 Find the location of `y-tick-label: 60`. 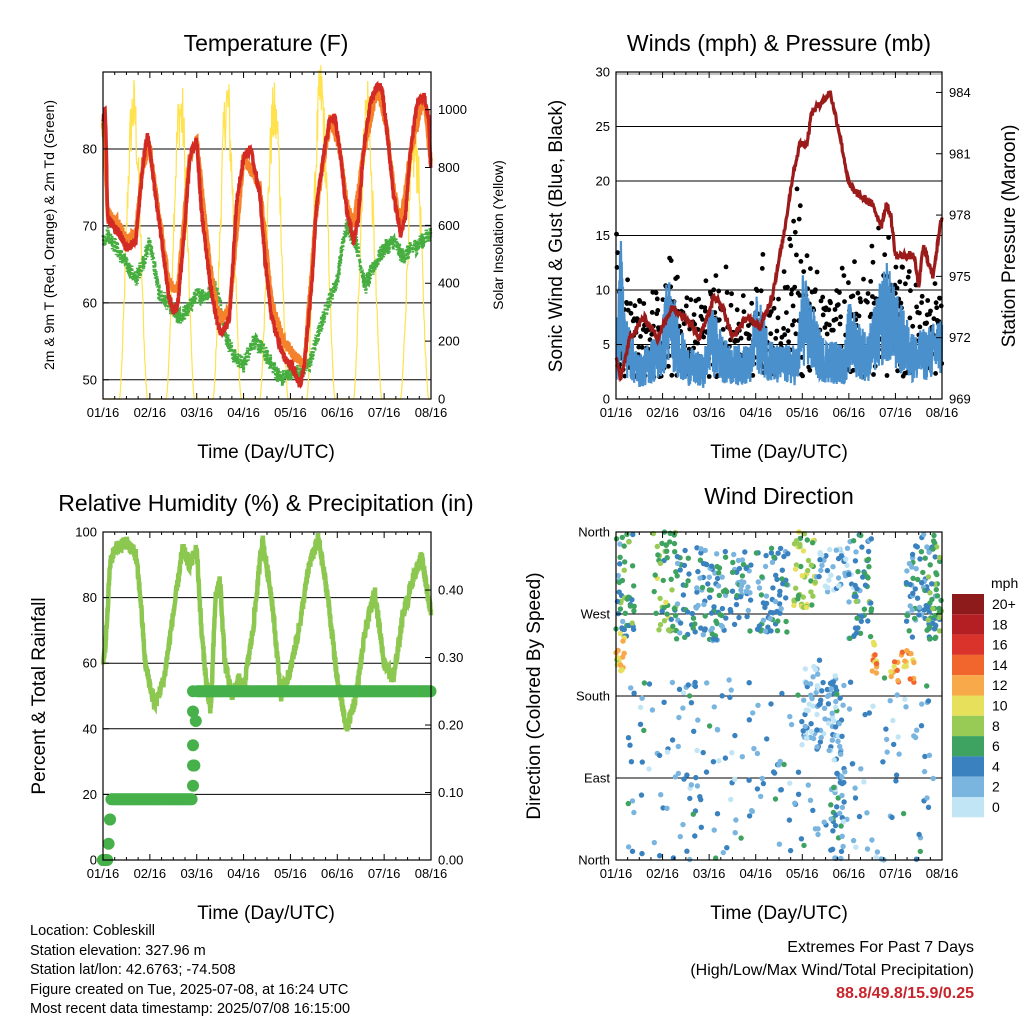

y-tick-label: 60 is located at coordinates (90, 302).